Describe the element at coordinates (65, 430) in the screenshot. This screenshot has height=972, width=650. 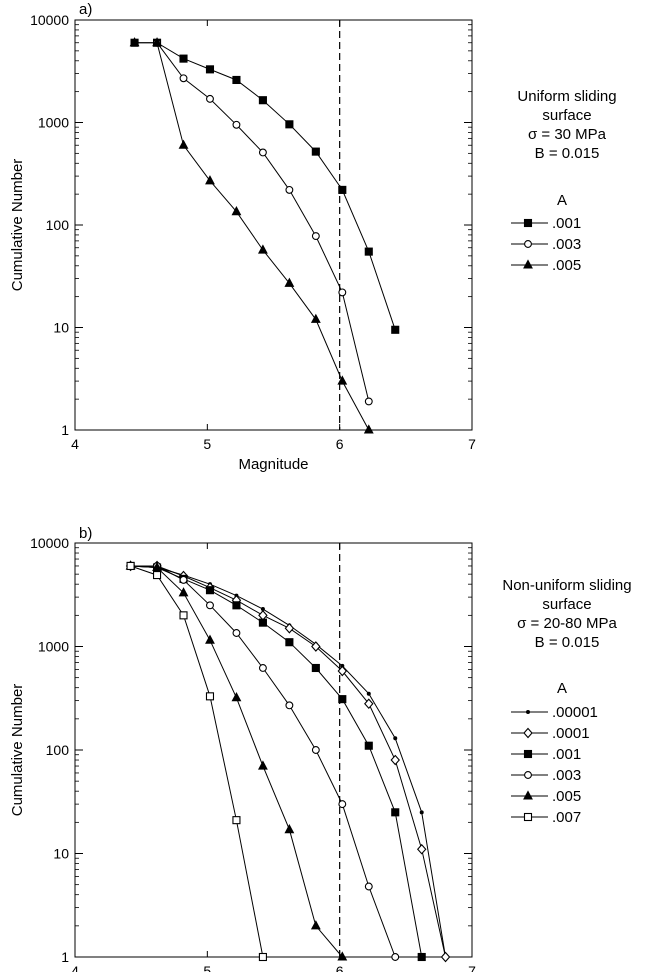
I see `y-tick-label: 1` at that location.